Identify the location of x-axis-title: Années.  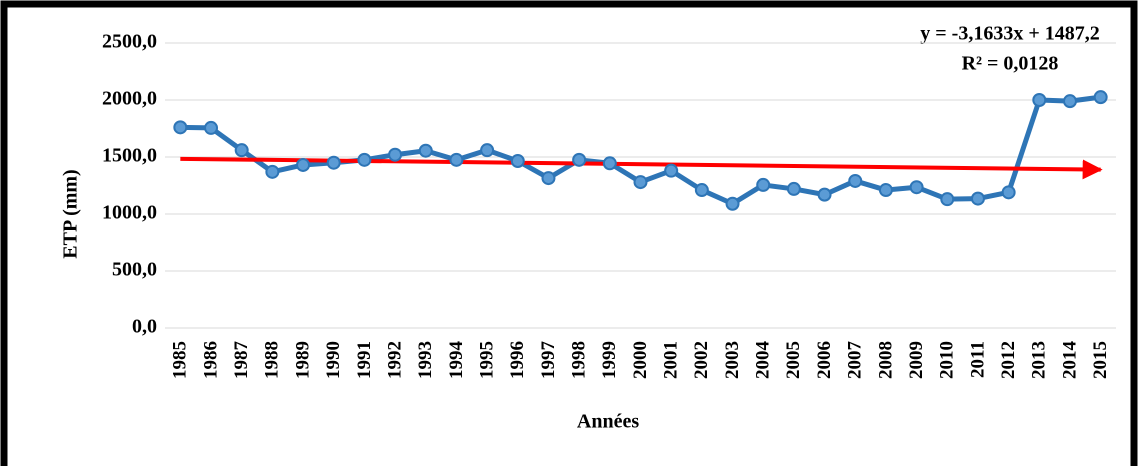
(608, 422).